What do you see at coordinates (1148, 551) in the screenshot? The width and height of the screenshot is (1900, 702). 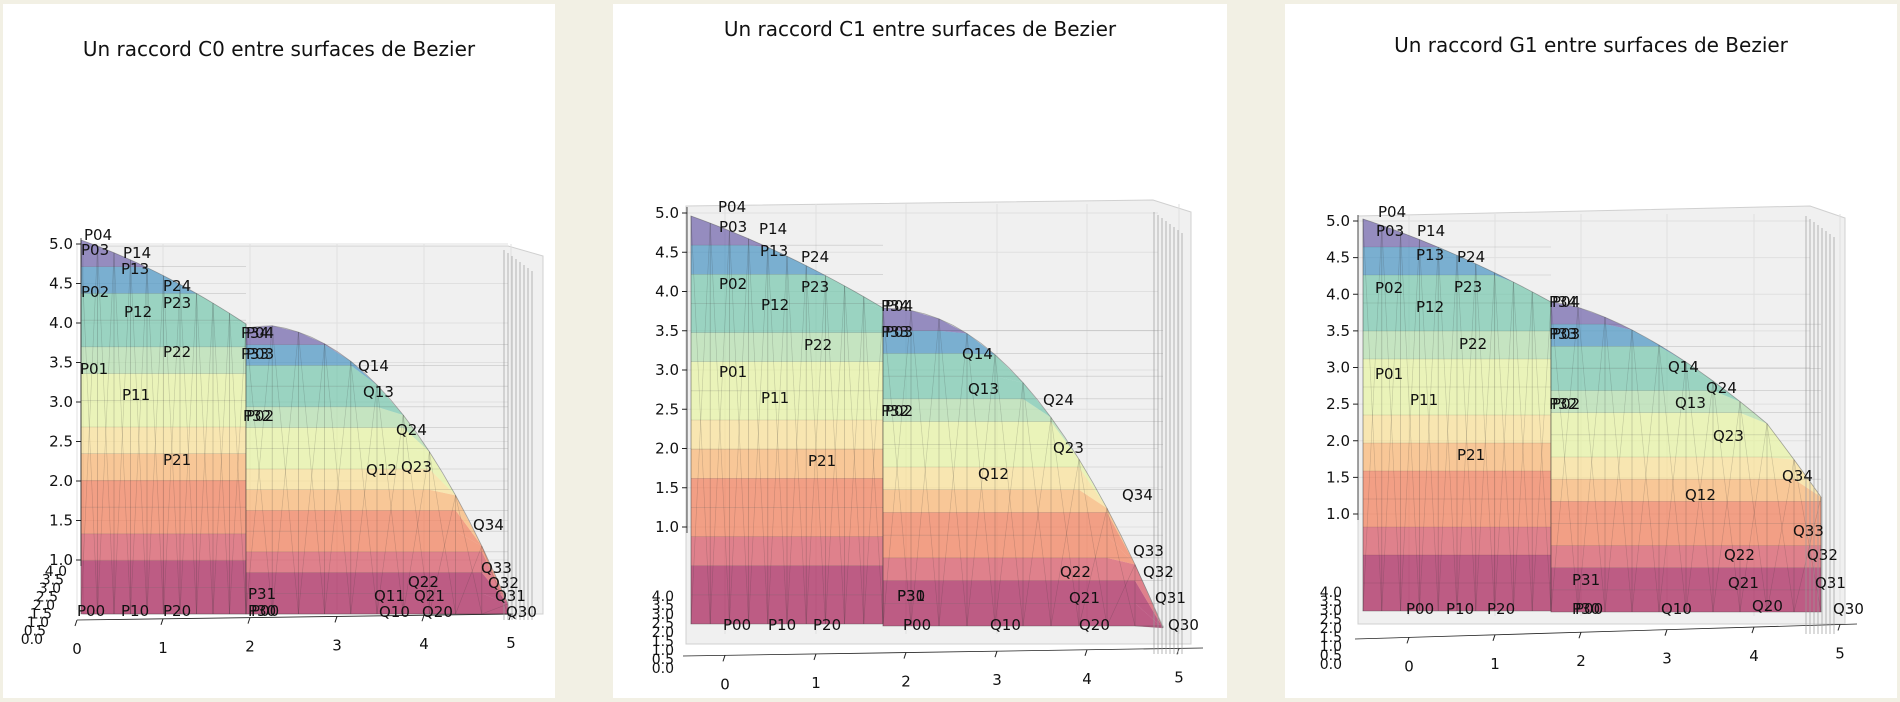 I see `control-point-label: Q33` at bounding box center [1148, 551].